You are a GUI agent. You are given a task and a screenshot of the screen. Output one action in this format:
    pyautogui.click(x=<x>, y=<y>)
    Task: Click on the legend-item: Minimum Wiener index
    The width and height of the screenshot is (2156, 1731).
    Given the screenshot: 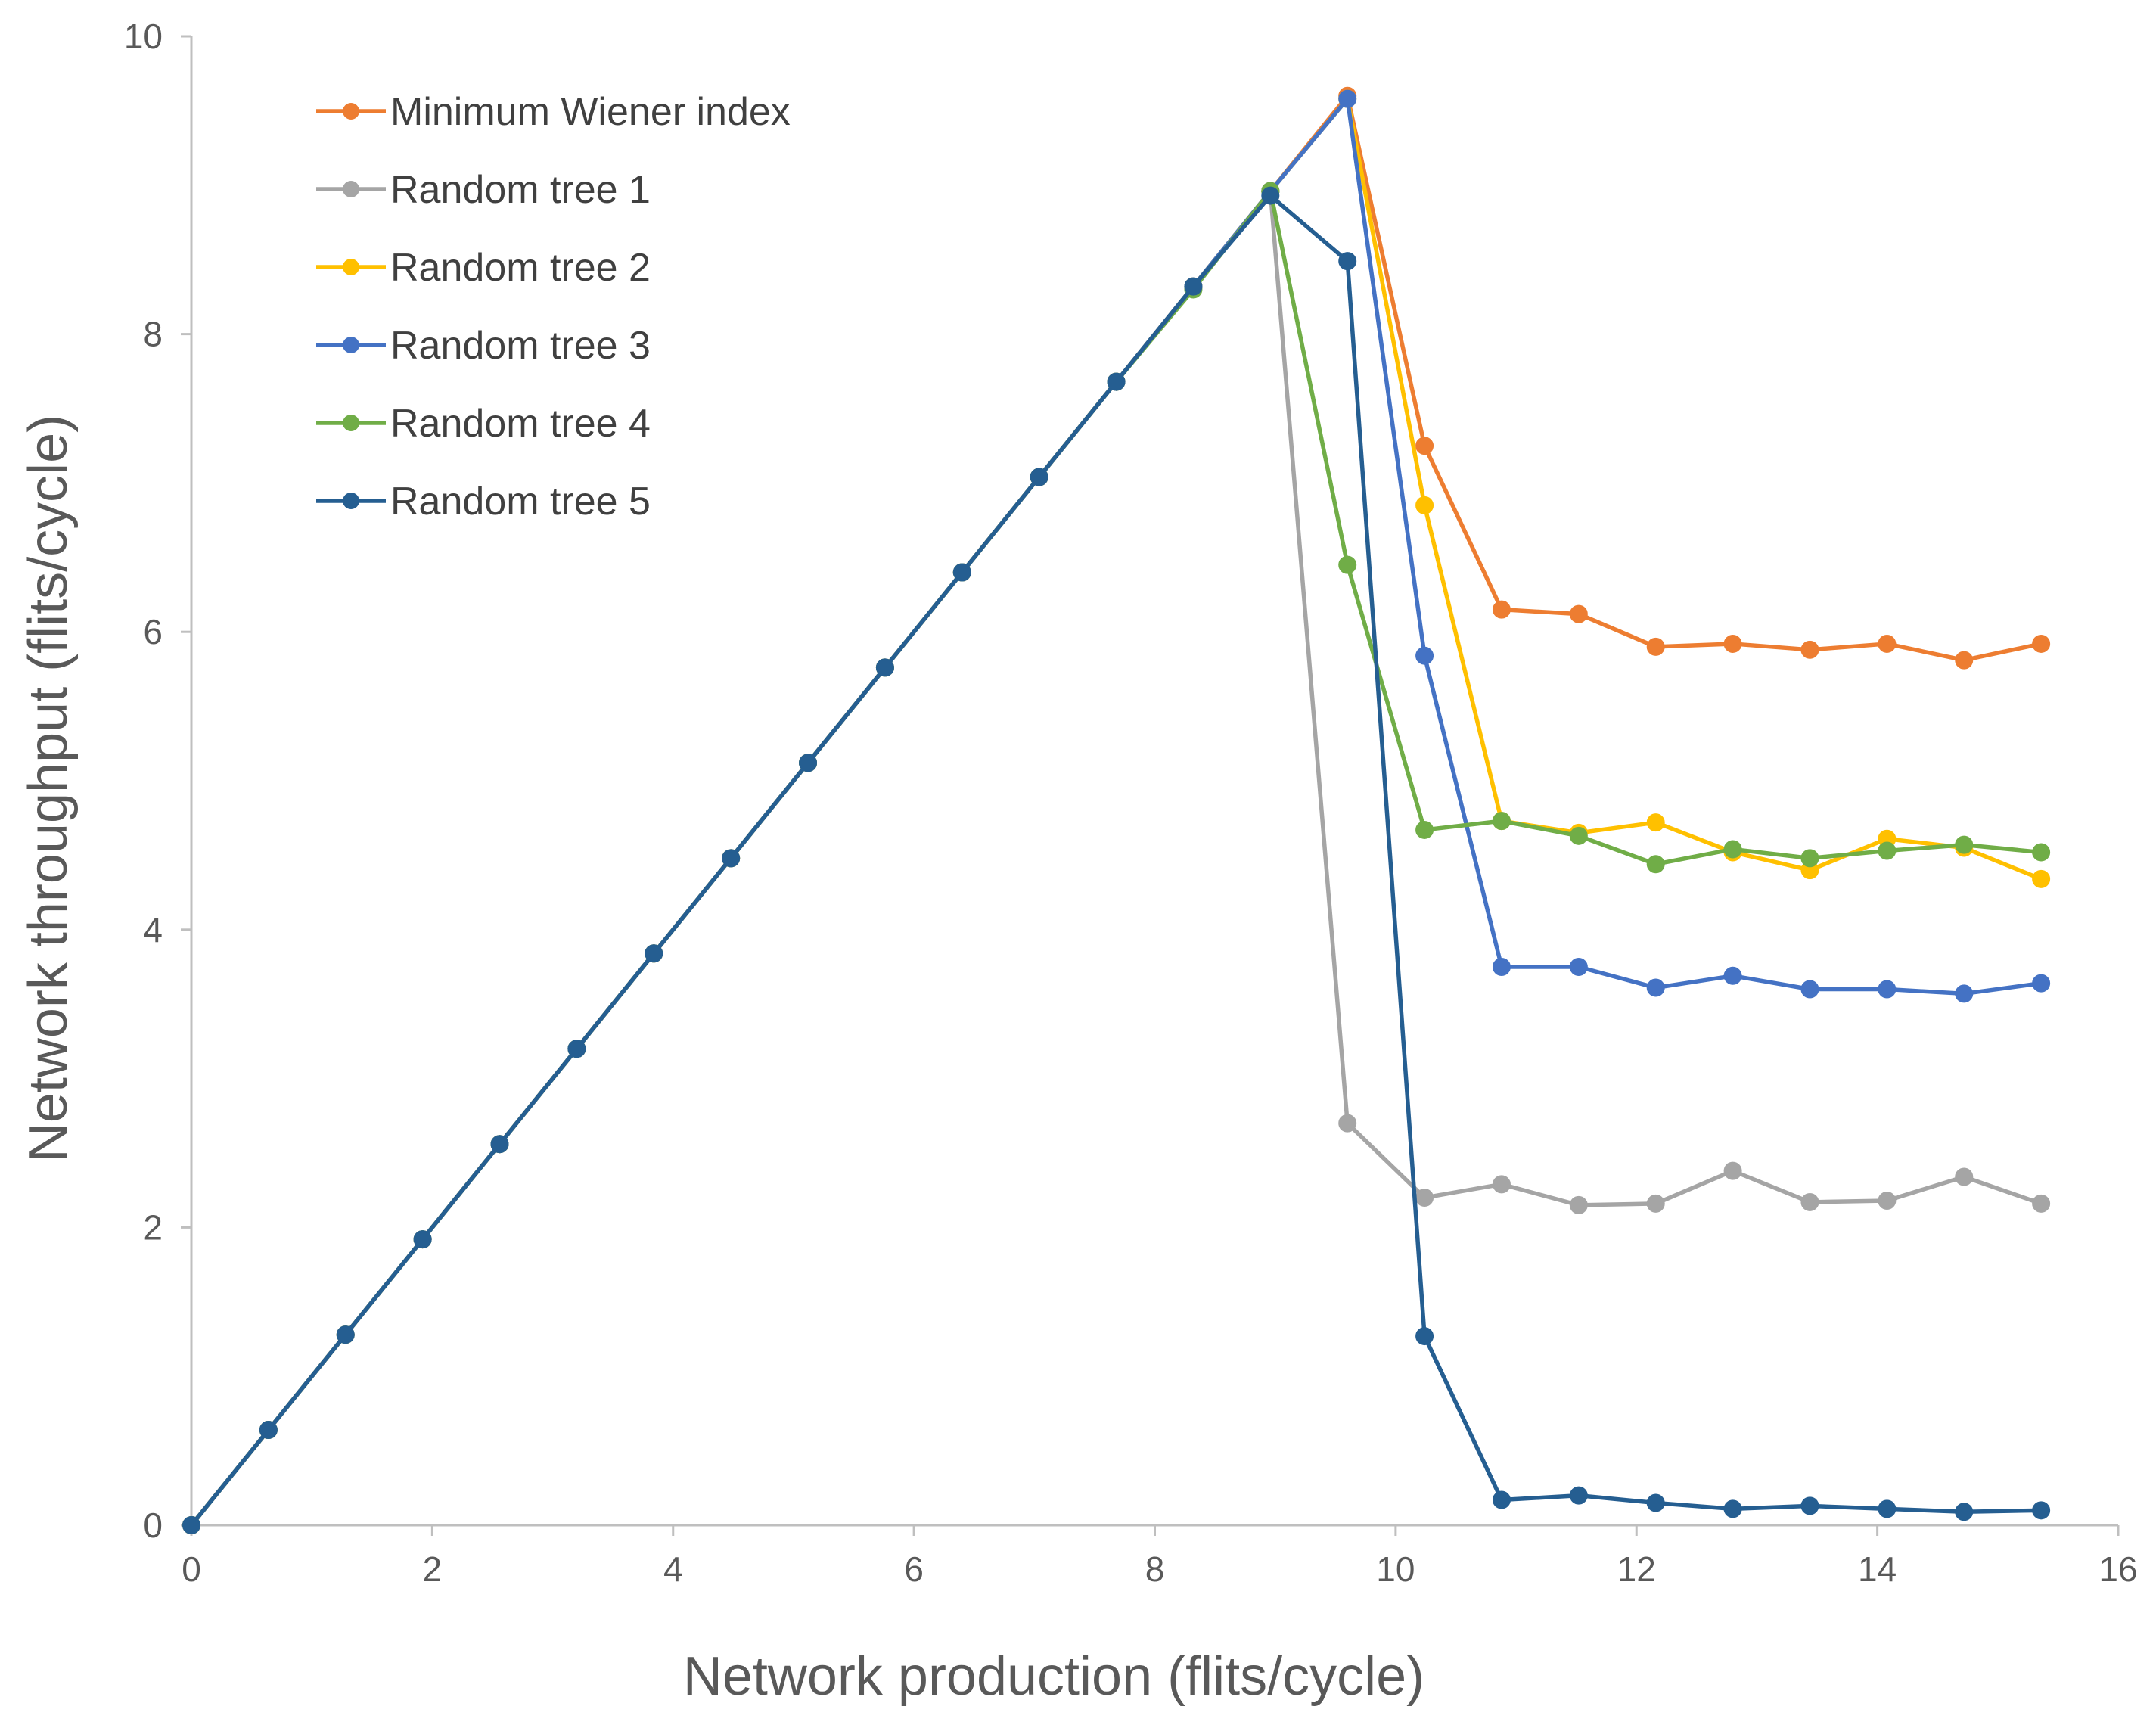 What is the action you would take?
    pyautogui.click(x=553, y=112)
    